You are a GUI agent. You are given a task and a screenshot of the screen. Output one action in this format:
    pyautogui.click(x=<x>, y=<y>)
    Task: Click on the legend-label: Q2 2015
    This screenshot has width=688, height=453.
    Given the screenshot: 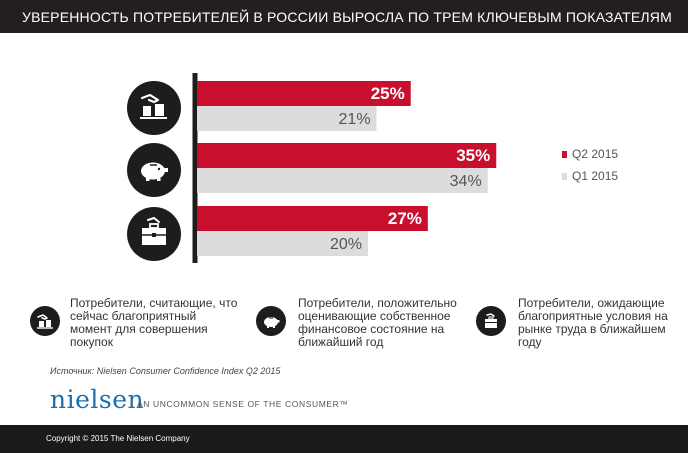 What is the action you would take?
    pyautogui.click(x=595, y=154)
    